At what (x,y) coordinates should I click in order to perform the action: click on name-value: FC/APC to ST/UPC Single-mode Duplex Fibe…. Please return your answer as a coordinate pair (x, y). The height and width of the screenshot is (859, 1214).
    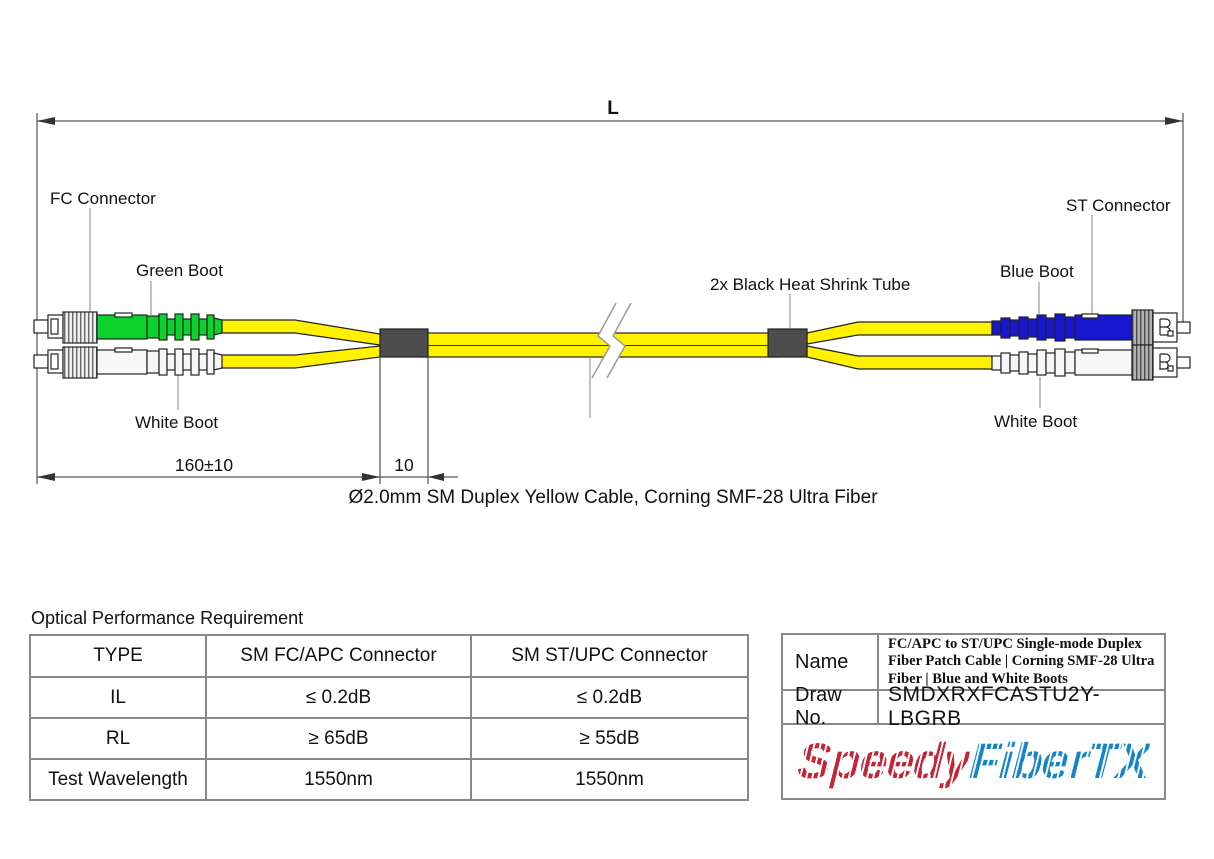
    Looking at the image, I should click on (1021, 661).